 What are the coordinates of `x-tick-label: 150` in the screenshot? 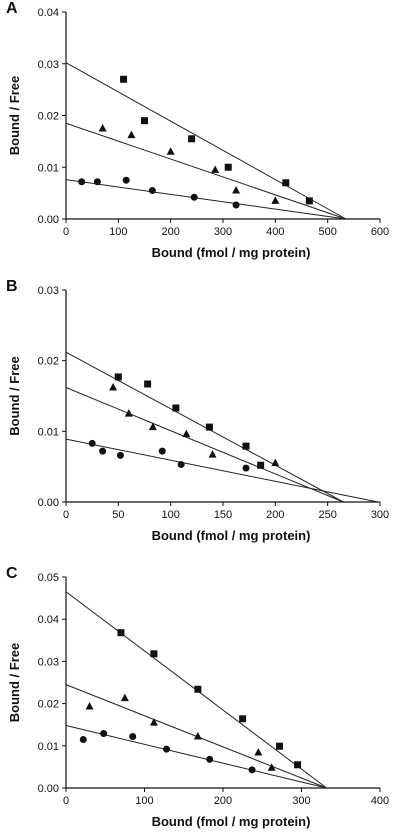 It's located at (223, 515).